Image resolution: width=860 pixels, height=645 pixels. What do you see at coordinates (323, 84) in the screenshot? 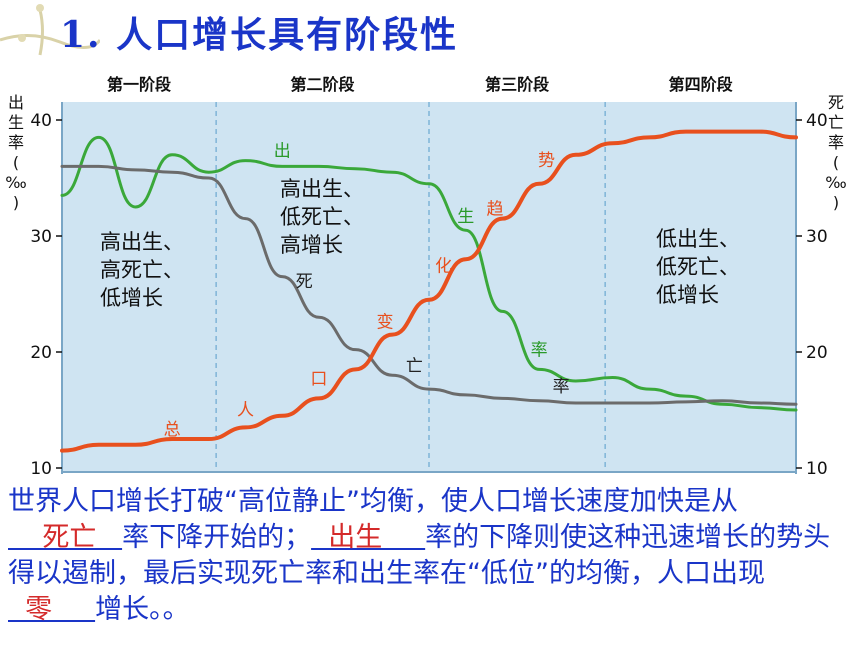
I see `stage-label: 第二阶段` at bounding box center [323, 84].